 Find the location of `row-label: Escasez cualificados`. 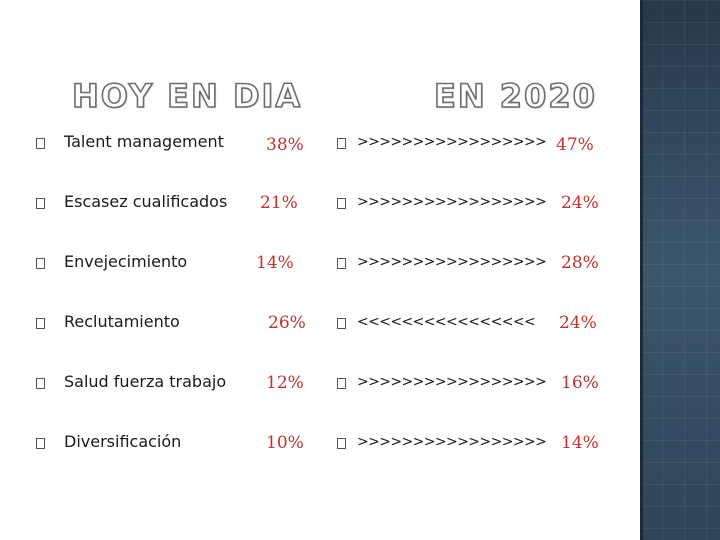

row-label: Escasez cualificados is located at coordinates (146, 201).